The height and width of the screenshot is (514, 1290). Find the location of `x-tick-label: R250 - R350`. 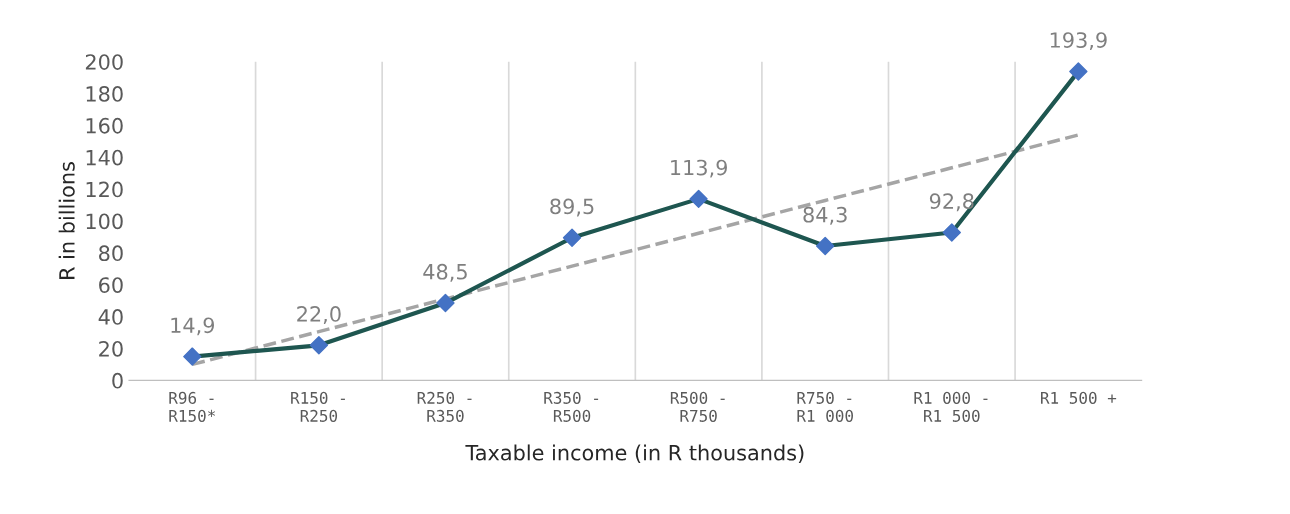

x-tick-label: R250 - R350 is located at coordinates (444, 406).